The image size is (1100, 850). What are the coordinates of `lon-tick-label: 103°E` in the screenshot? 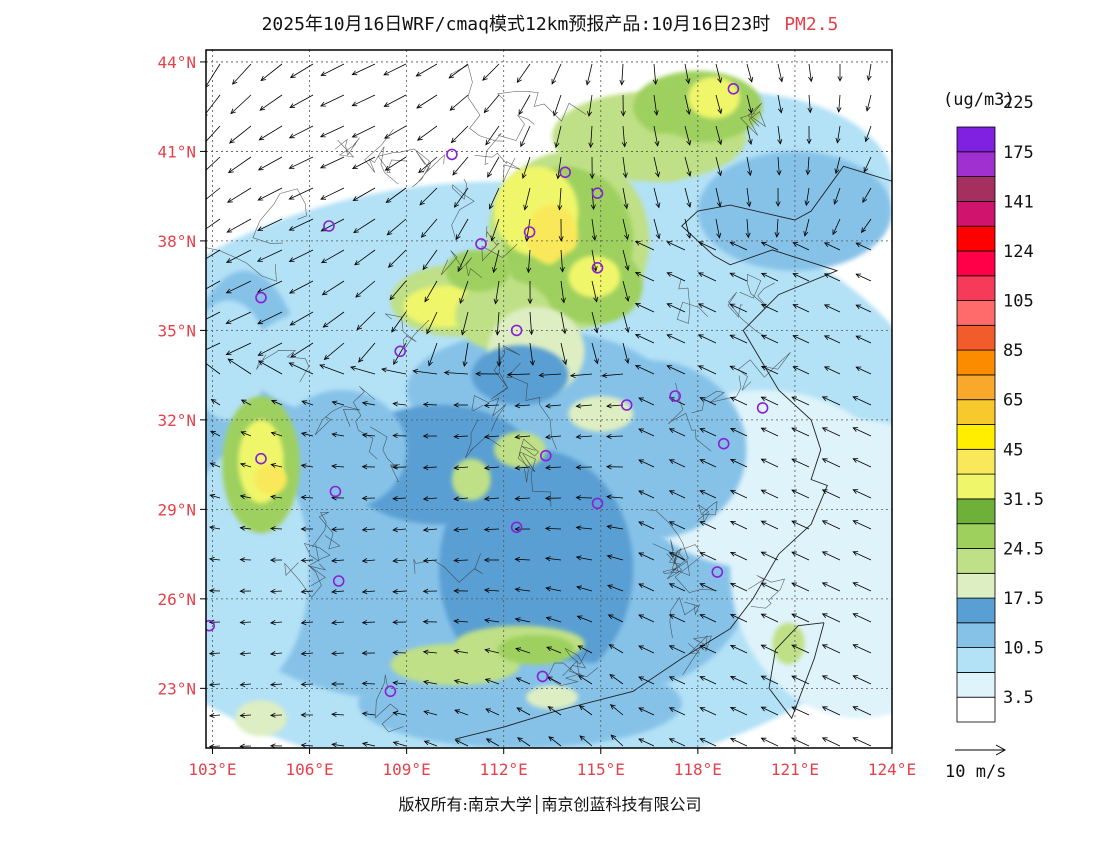 It's located at (212, 769).